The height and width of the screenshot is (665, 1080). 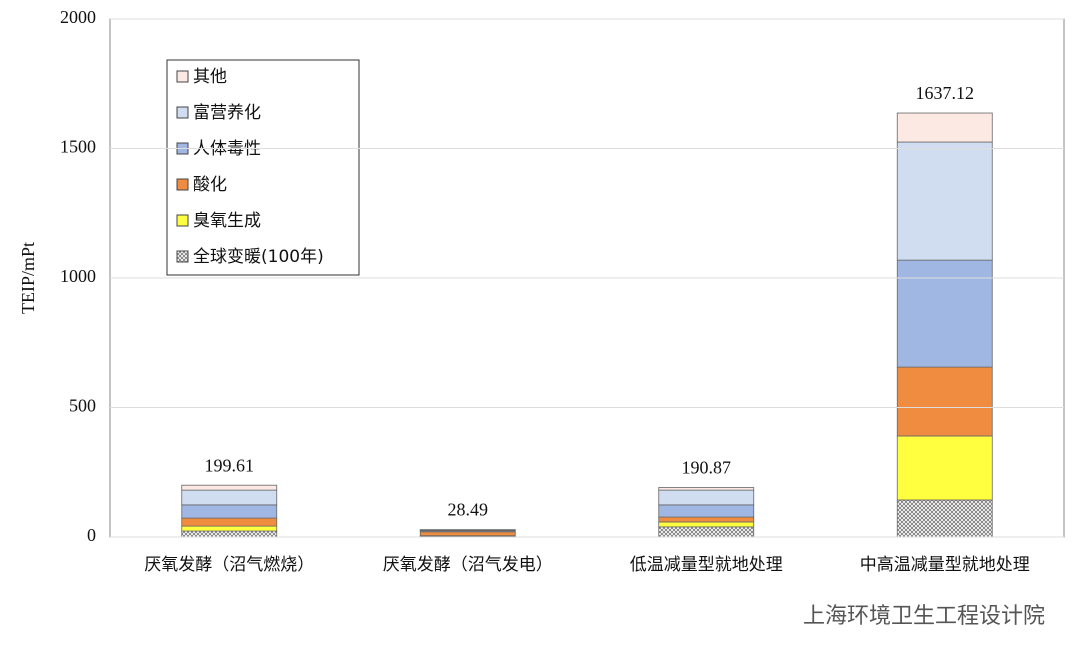 I want to click on y-tick-label: 1000, so click(x=78, y=276).